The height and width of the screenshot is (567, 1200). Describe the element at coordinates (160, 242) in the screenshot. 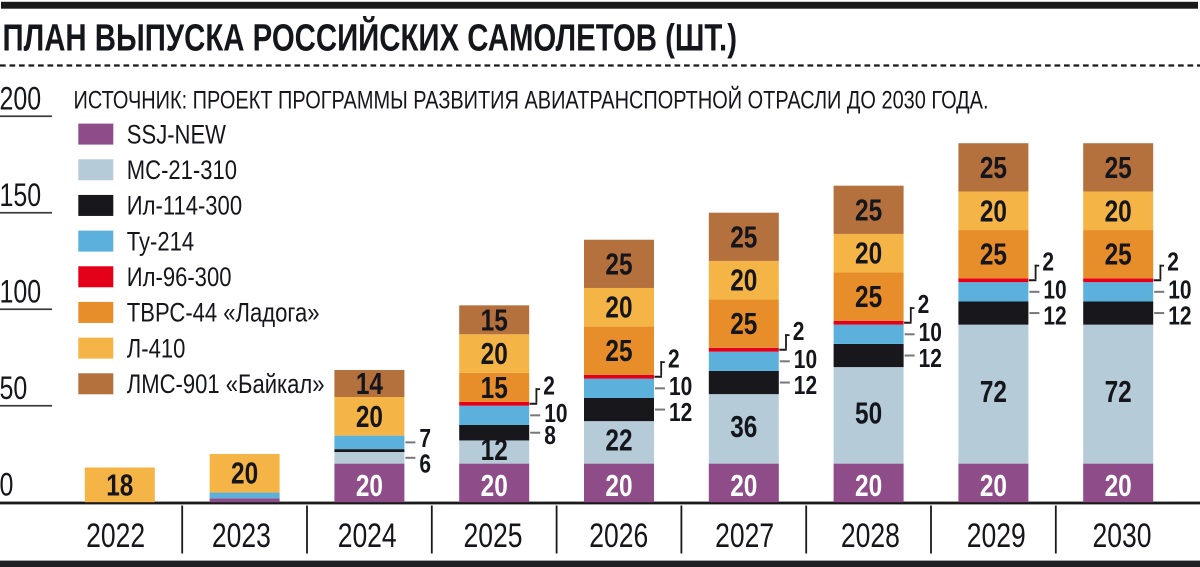

I see `svg-text: Ту-214` at that location.